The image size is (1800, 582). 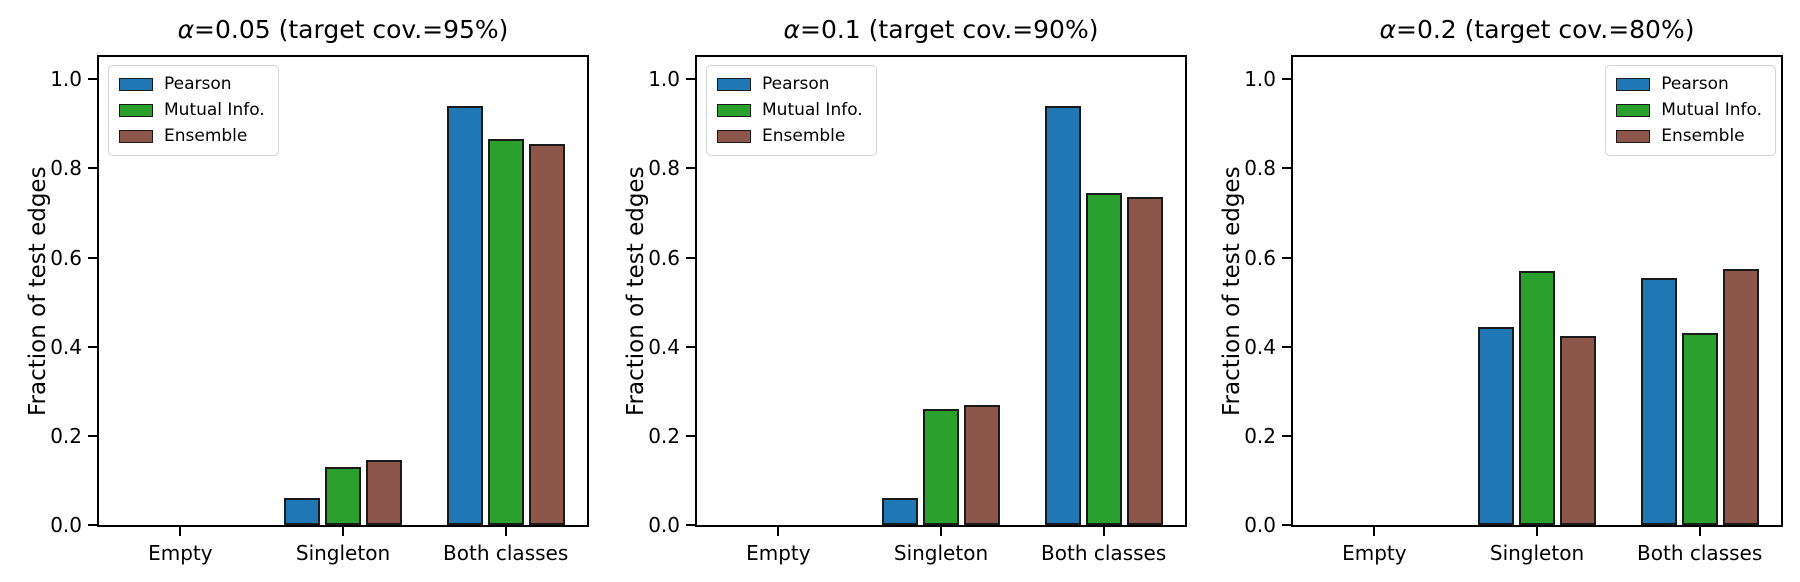 I want to click on y-tick-label: 0.2, so click(x=664, y=435).